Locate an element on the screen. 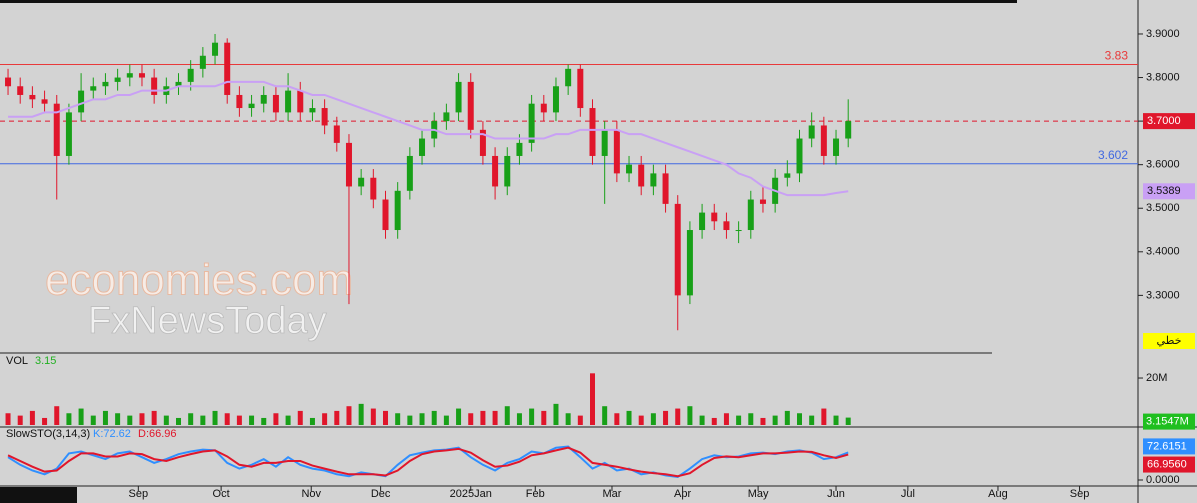  ma-box is located at coordinates (1169, 191).